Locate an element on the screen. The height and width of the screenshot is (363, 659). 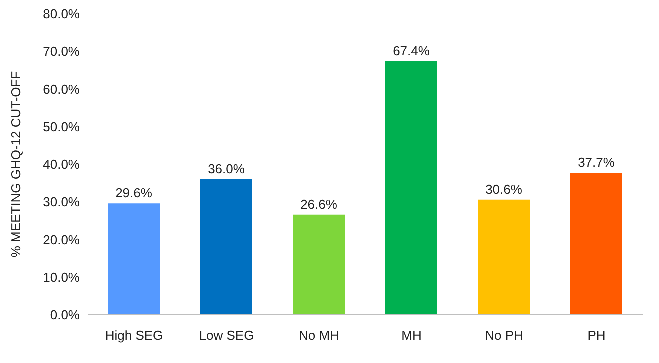
y-tick-label: 40.0% is located at coordinates (61, 164).